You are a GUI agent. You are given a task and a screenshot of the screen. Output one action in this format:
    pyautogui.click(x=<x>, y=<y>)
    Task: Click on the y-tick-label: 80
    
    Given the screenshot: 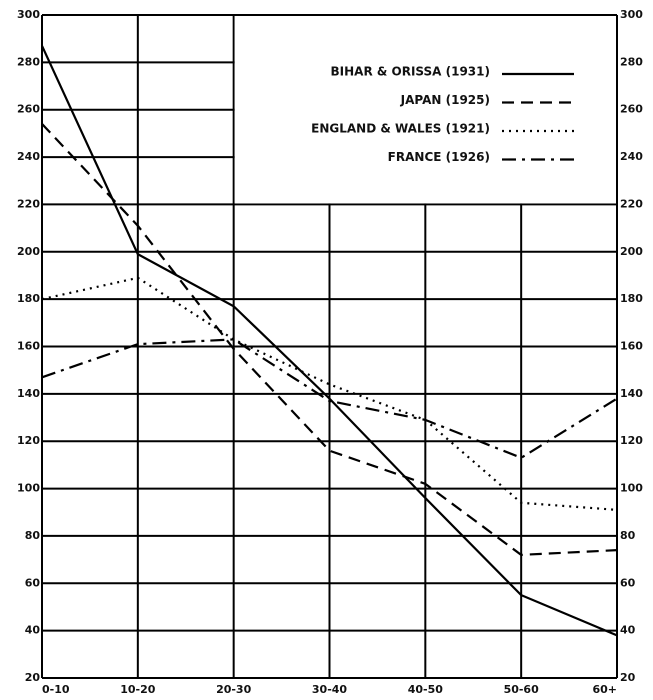 What is the action you would take?
    pyautogui.click(x=33, y=535)
    